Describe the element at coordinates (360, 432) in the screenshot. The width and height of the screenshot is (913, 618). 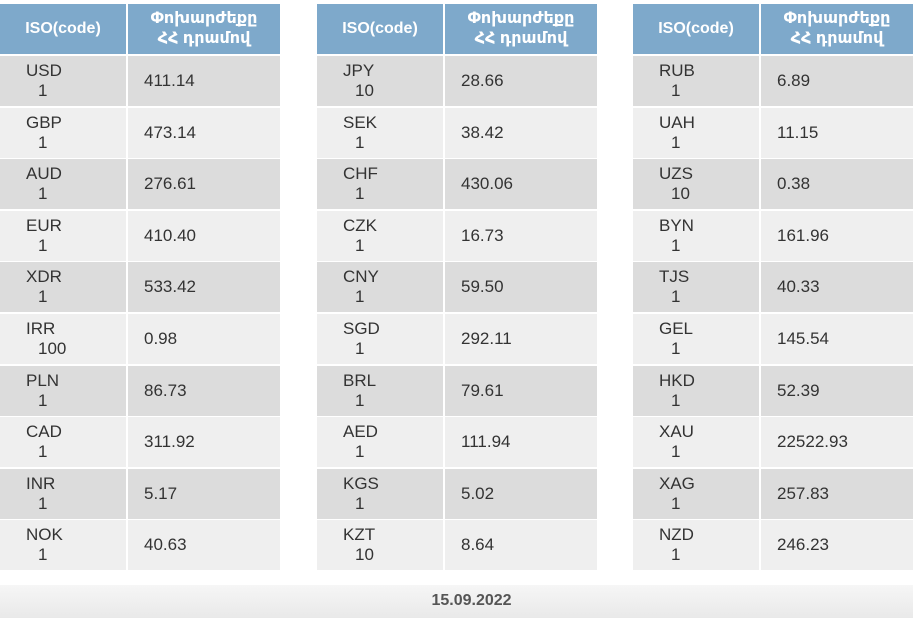
I see `currency-iso: AED` at that location.